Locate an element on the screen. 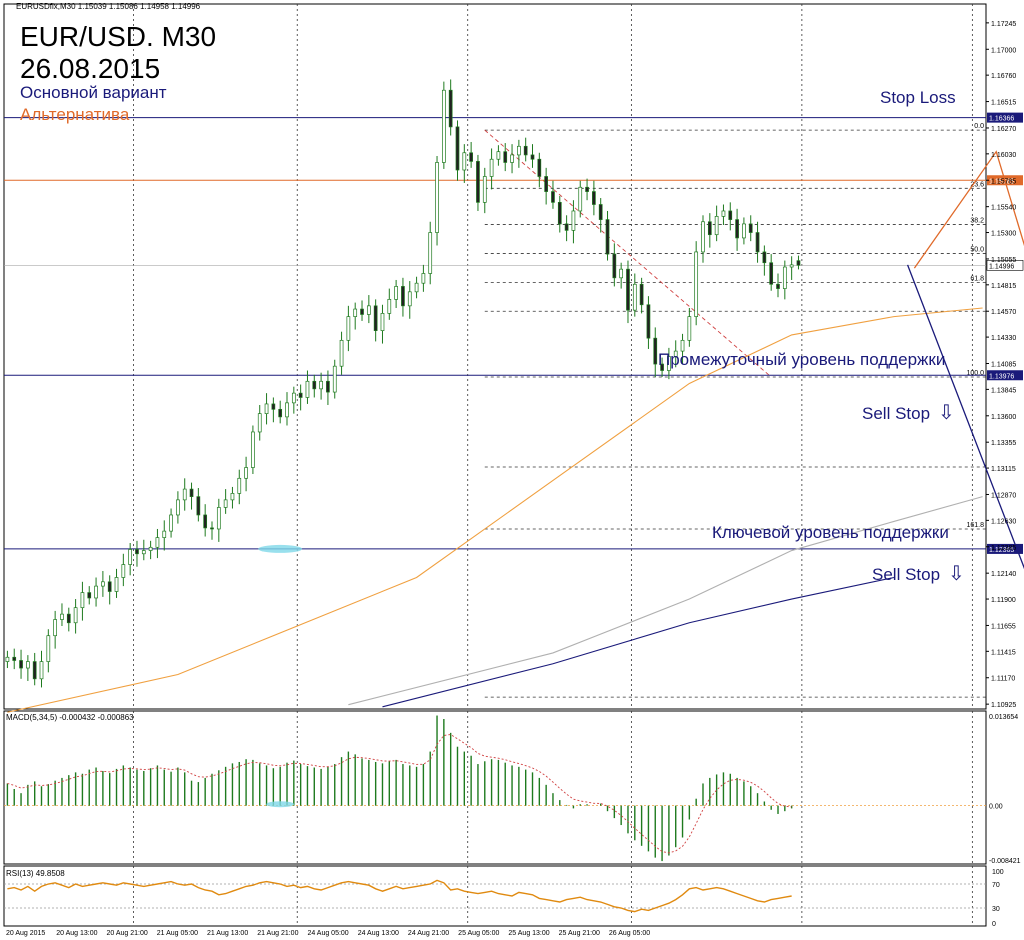 This screenshot has width=1024, height=940. price-axis-label: 1.14570 is located at coordinates (1003, 312).